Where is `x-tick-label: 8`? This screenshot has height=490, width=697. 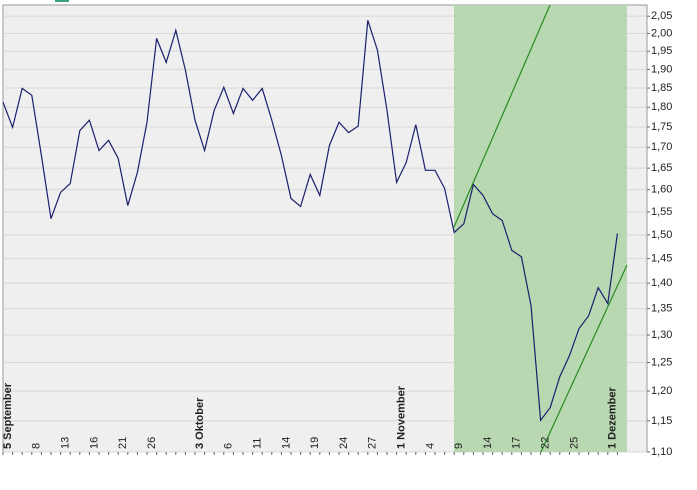
x-tick-label: 8 is located at coordinates (37, 446).